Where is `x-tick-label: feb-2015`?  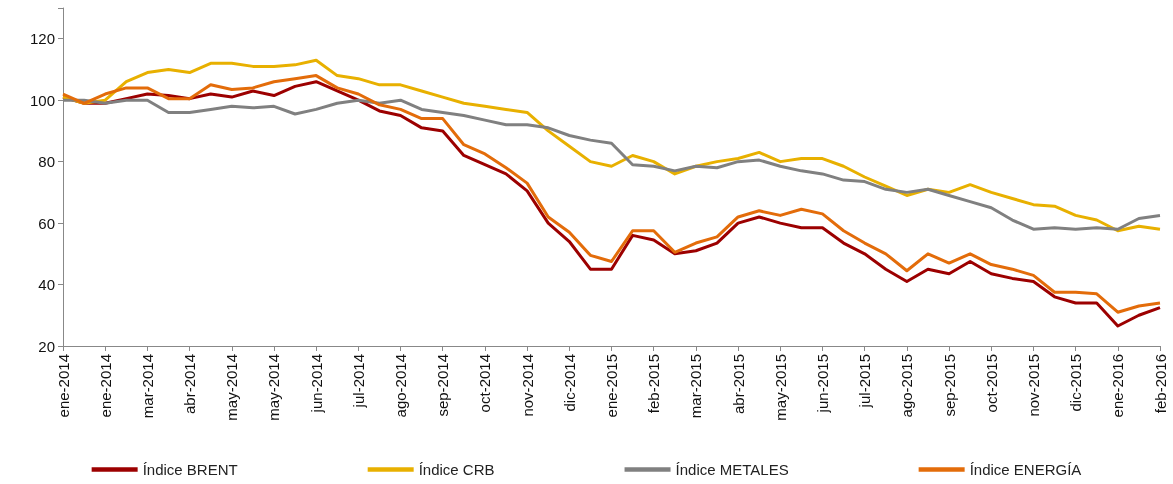
x-tick-label: feb-2015 is located at coordinates (654, 384).